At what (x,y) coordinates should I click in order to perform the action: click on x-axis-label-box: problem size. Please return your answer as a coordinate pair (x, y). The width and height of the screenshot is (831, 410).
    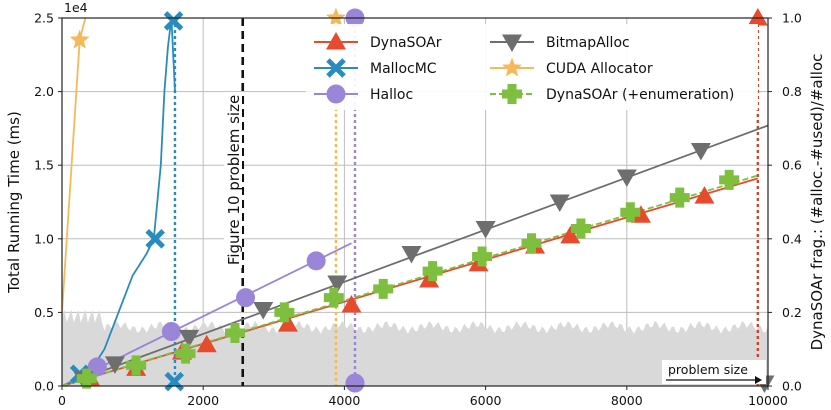
    Looking at the image, I should click on (714, 372).